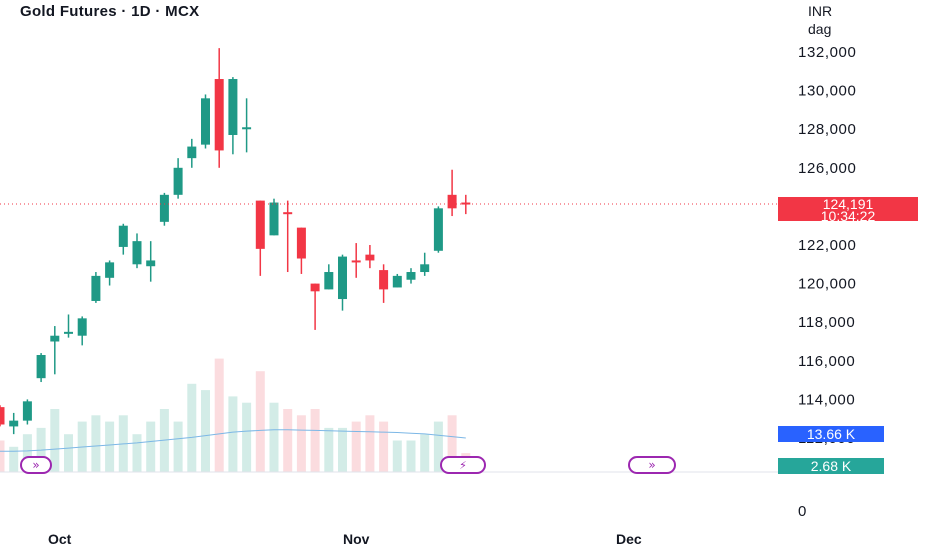 This screenshot has width=932, height=550. What do you see at coordinates (820, 29) in the screenshot?
I see `adjustment-label: dag` at bounding box center [820, 29].